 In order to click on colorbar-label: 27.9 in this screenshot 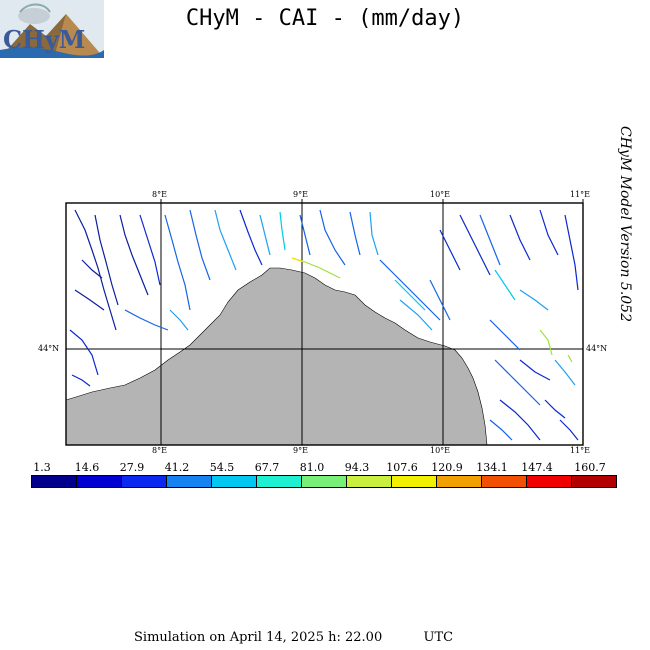, I will do `click(132, 467)`.